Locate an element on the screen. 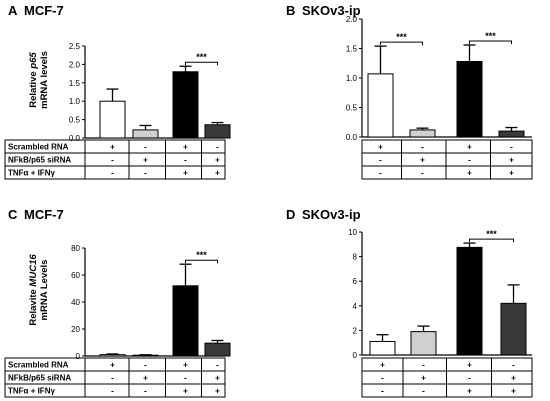 The width and height of the screenshot is (550, 401). panel-letter: D is located at coordinates (290, 214).